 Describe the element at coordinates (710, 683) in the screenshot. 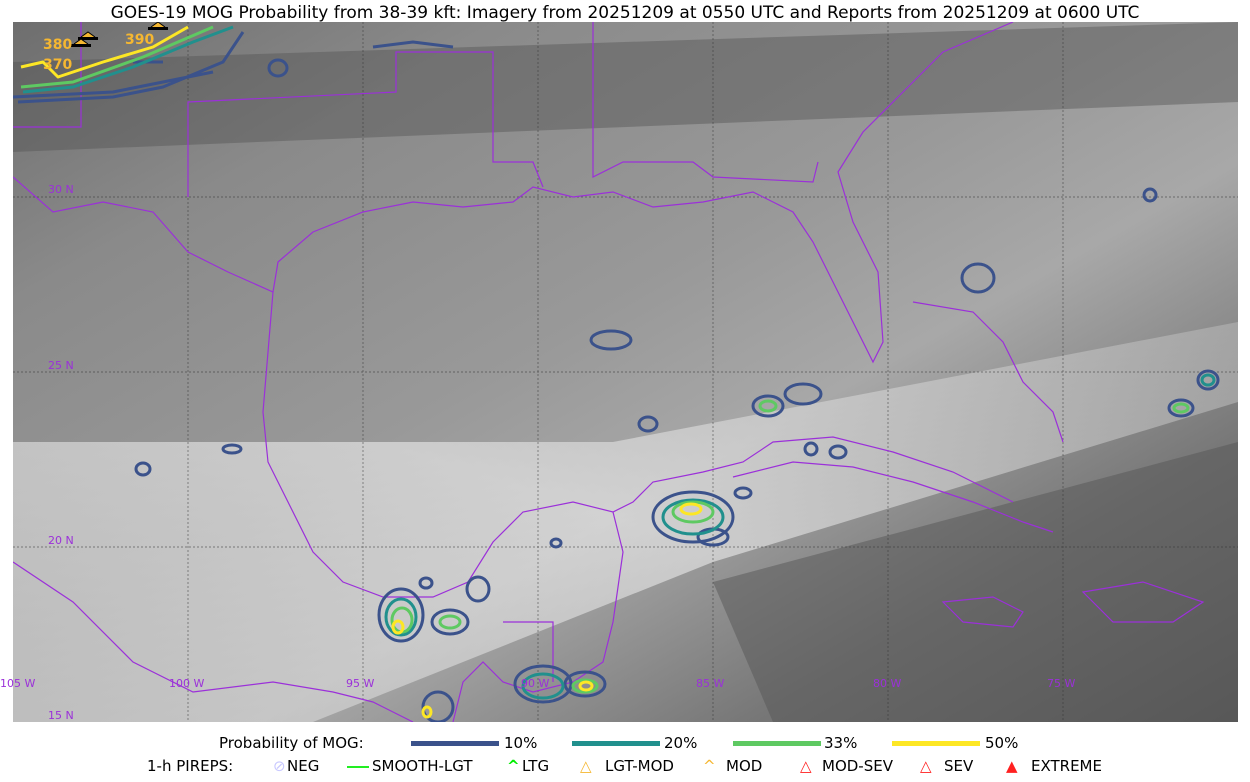

I see `lon-label: 85 W` at that location.